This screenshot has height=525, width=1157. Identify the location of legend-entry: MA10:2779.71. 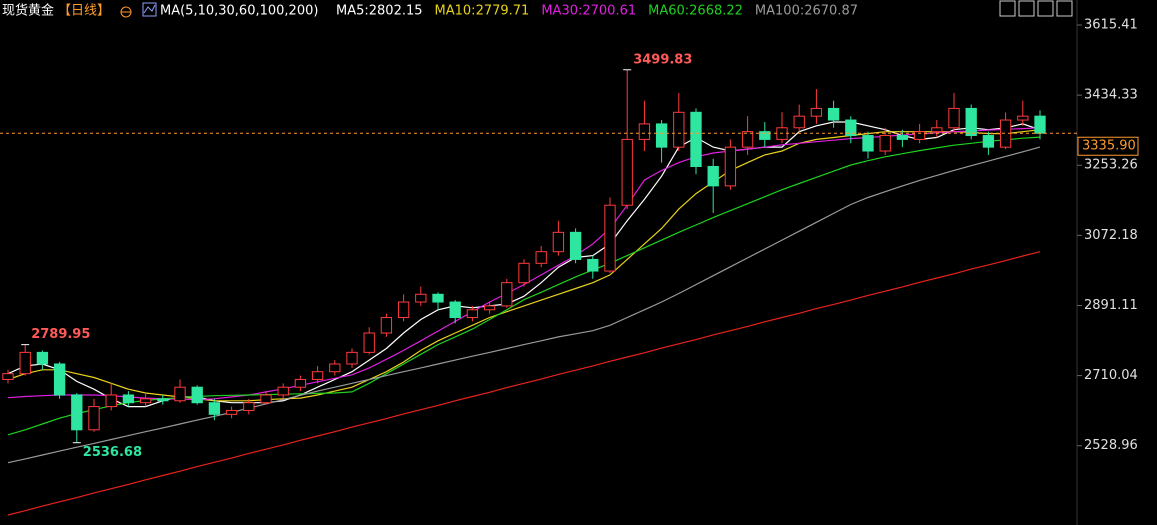
(482, 11).